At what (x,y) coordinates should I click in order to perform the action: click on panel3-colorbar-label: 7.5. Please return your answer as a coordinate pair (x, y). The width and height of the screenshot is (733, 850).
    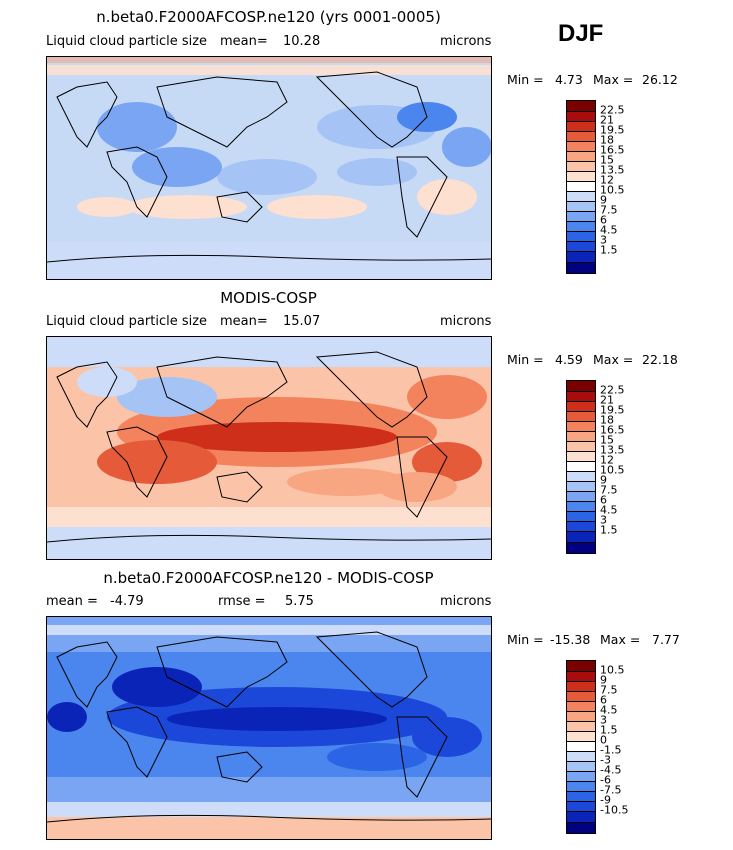
    Looking at the image, I should click on (609, 690).